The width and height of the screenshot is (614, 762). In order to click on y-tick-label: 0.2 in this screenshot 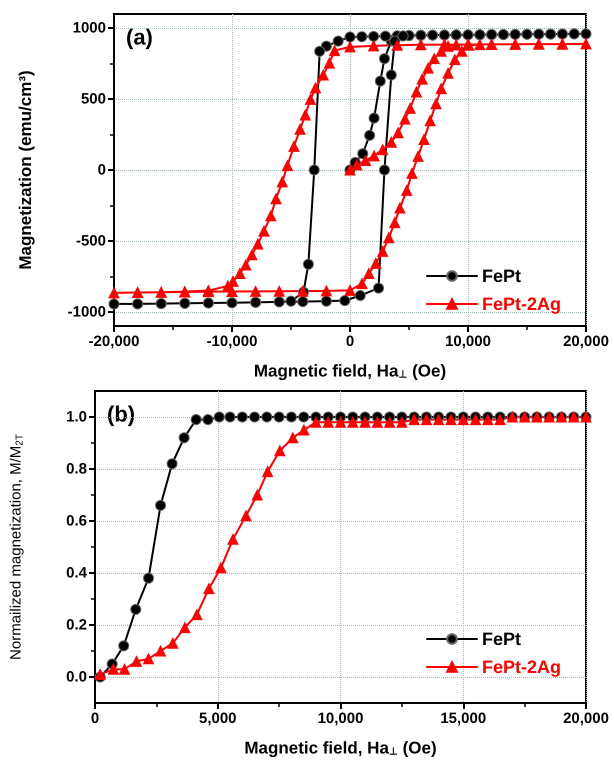, I will do `click(76, 625)`.